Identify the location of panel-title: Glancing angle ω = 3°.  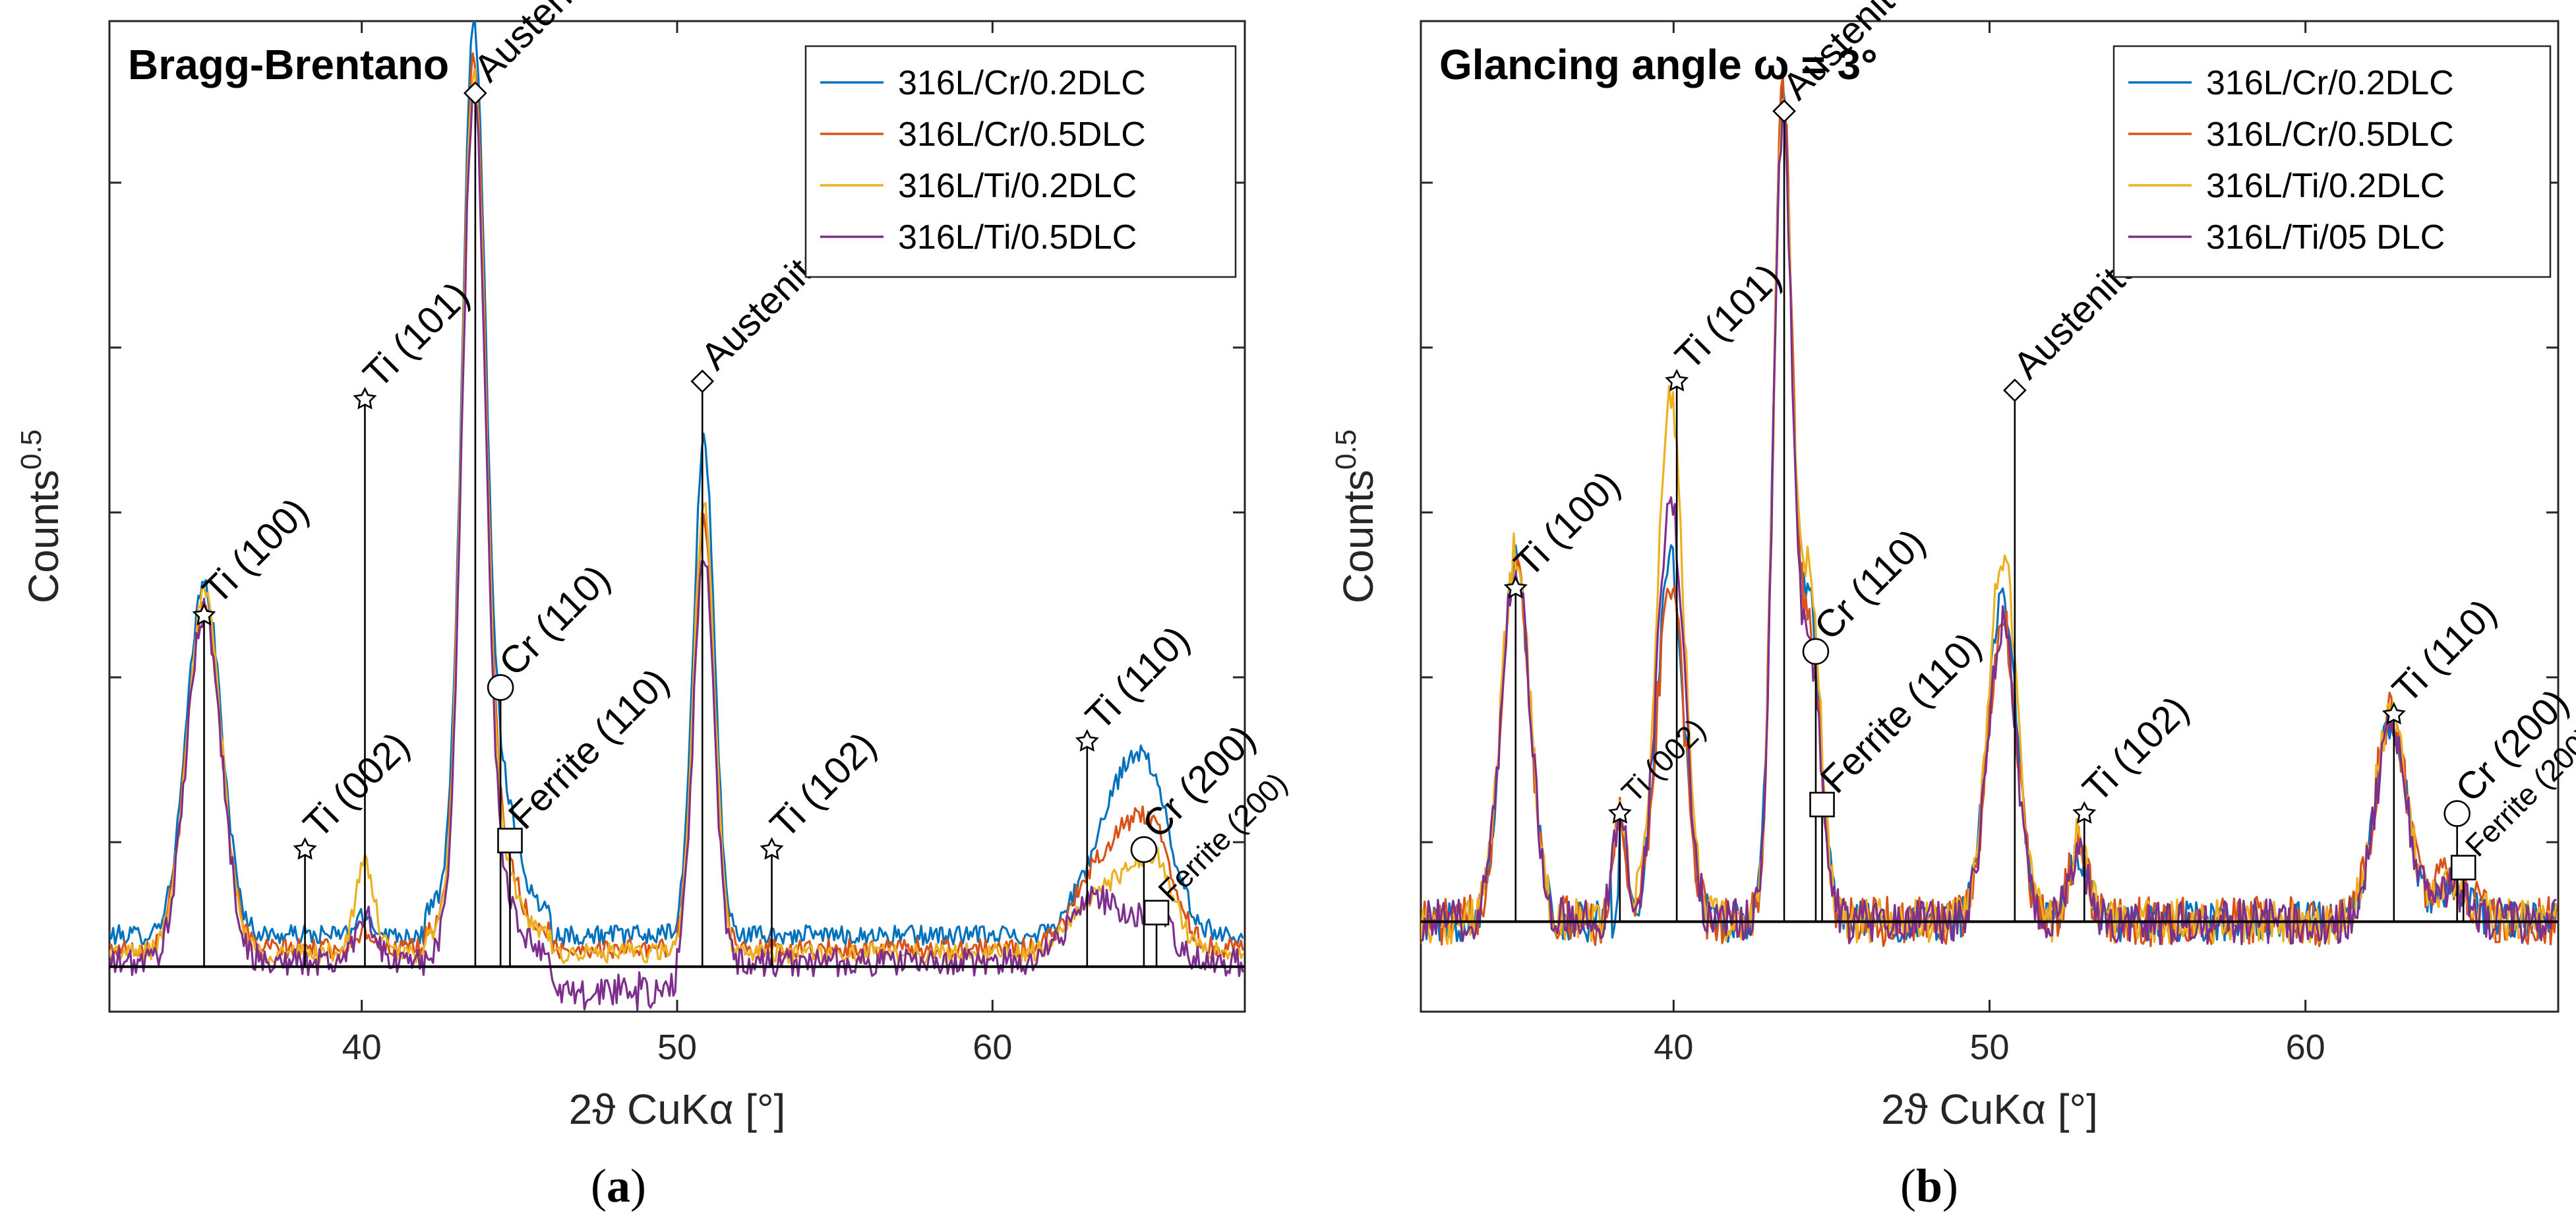
(1658, 65).